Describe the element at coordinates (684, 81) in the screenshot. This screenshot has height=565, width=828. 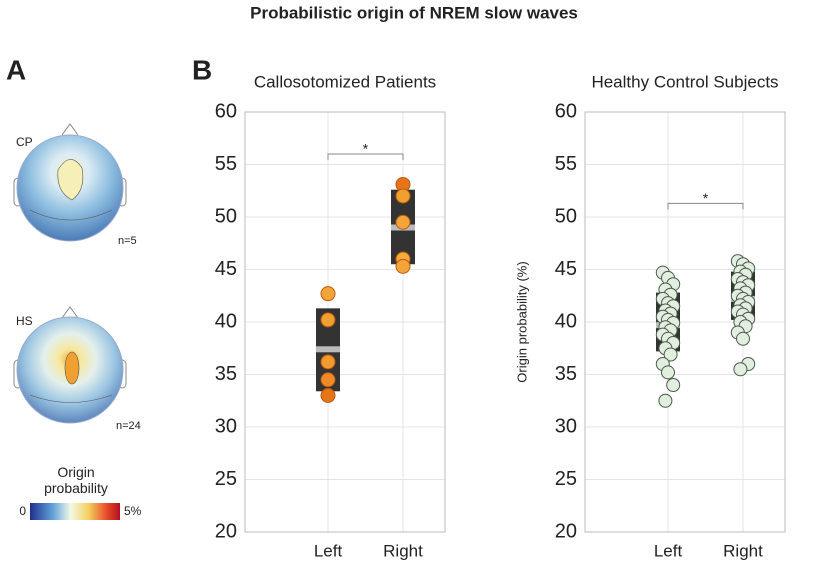
I see `chart-title: Healthy Control Subjects` at that location.